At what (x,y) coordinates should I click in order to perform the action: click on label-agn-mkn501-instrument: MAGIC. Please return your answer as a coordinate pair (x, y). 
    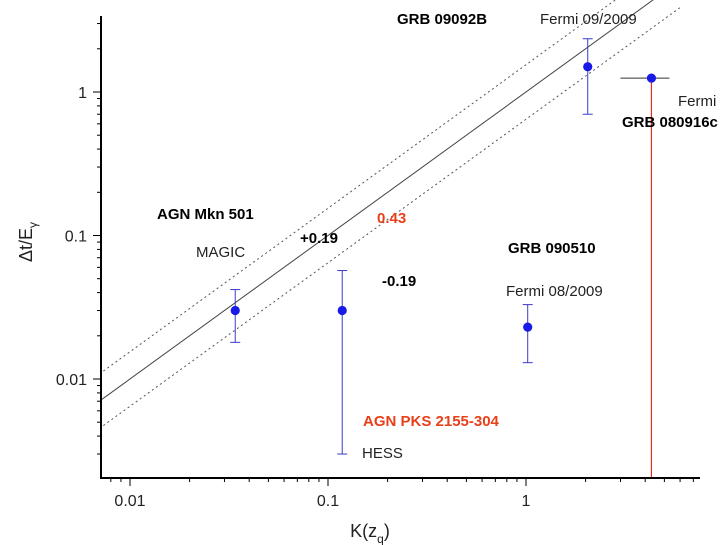
    Looking at the image, I should click on (220, 252).